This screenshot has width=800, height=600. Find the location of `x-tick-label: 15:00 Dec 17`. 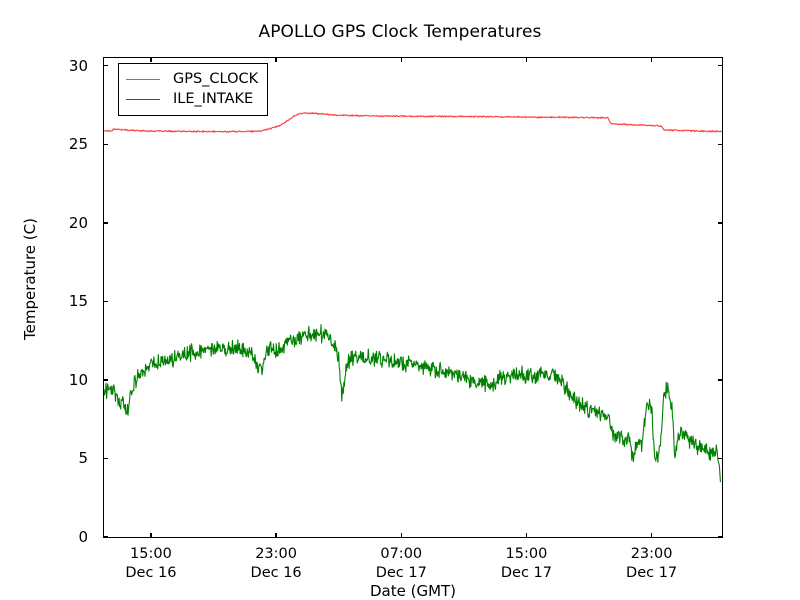

x-tick-label: 15:00 Dec 17 is located at coordinates (526, 563).